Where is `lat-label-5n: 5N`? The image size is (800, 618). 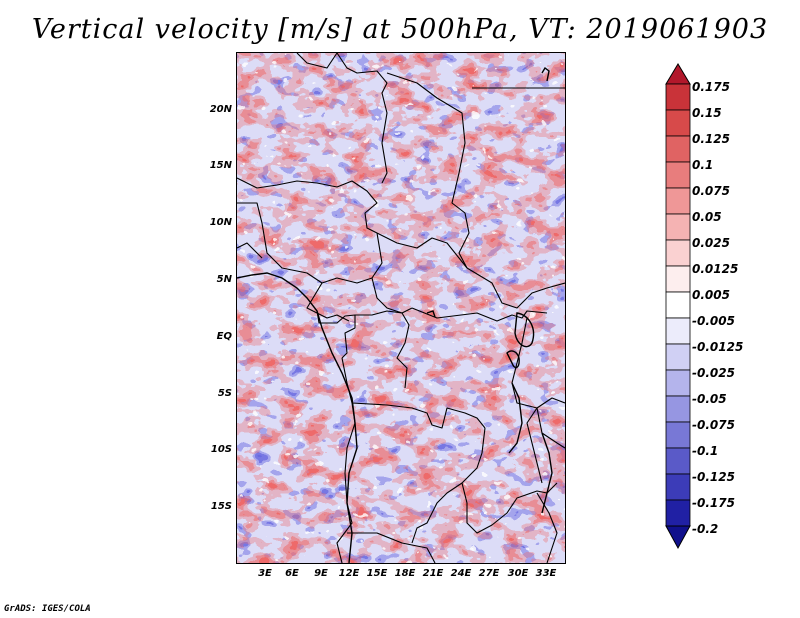 lat-label-5n: 5N is located at coordinates (224, 279).